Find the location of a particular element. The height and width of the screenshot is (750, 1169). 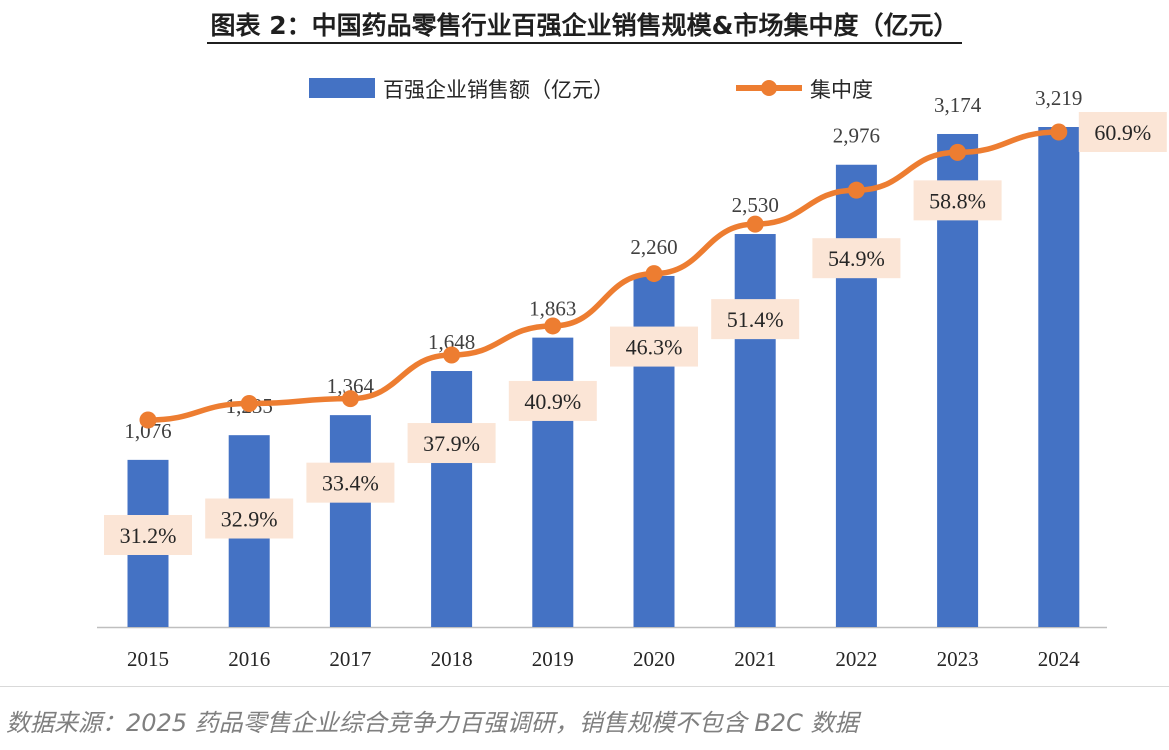

bar-2017 is located at coordinates (350, 521).